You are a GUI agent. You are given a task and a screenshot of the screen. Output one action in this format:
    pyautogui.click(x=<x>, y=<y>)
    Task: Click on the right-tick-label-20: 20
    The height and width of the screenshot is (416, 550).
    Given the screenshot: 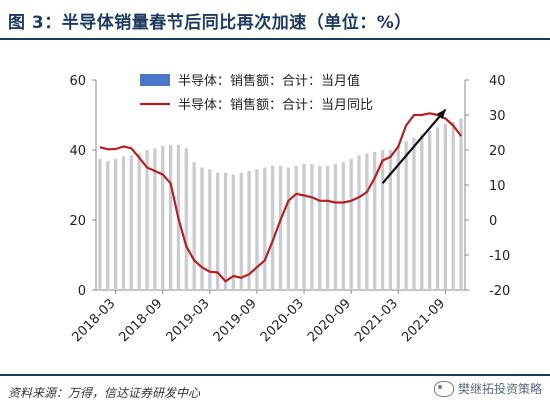 What is the action you would take?
    pyautogui.click(x=497, y=151)
    